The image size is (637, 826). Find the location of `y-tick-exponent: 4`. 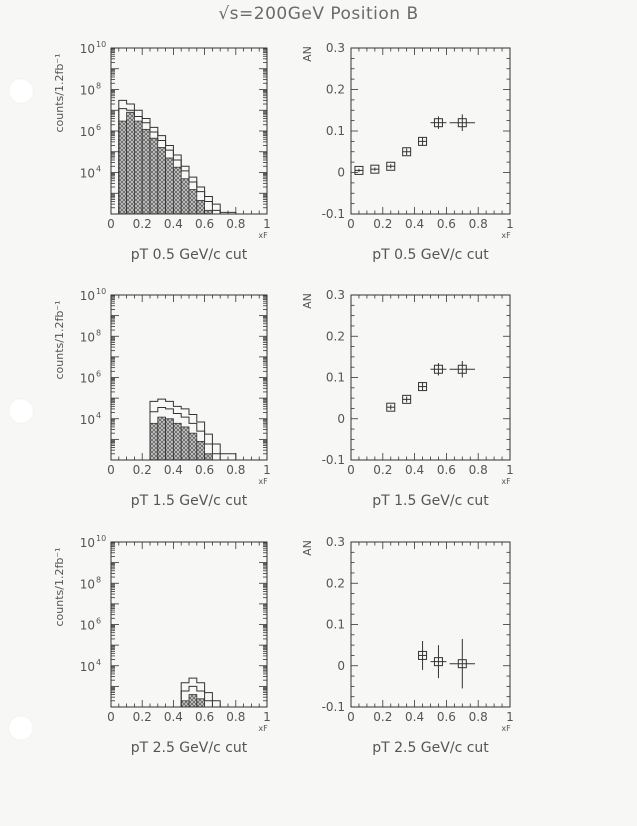

y-tick-exponent: 4 is located at coordinates (98, 415).